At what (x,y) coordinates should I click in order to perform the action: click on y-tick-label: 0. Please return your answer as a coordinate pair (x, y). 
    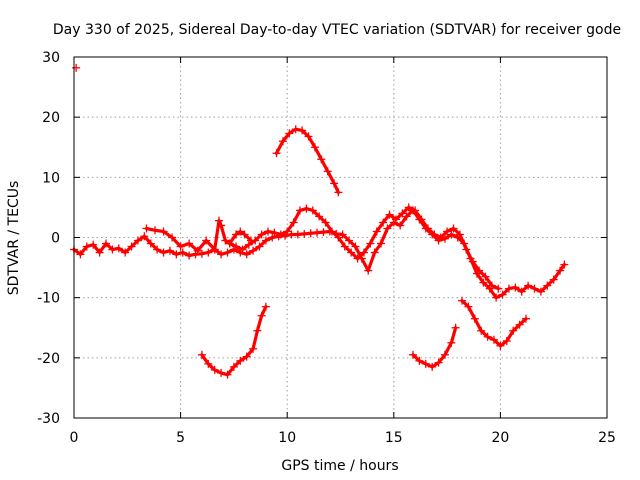
    Looking at the image, I should click on (55, 239).